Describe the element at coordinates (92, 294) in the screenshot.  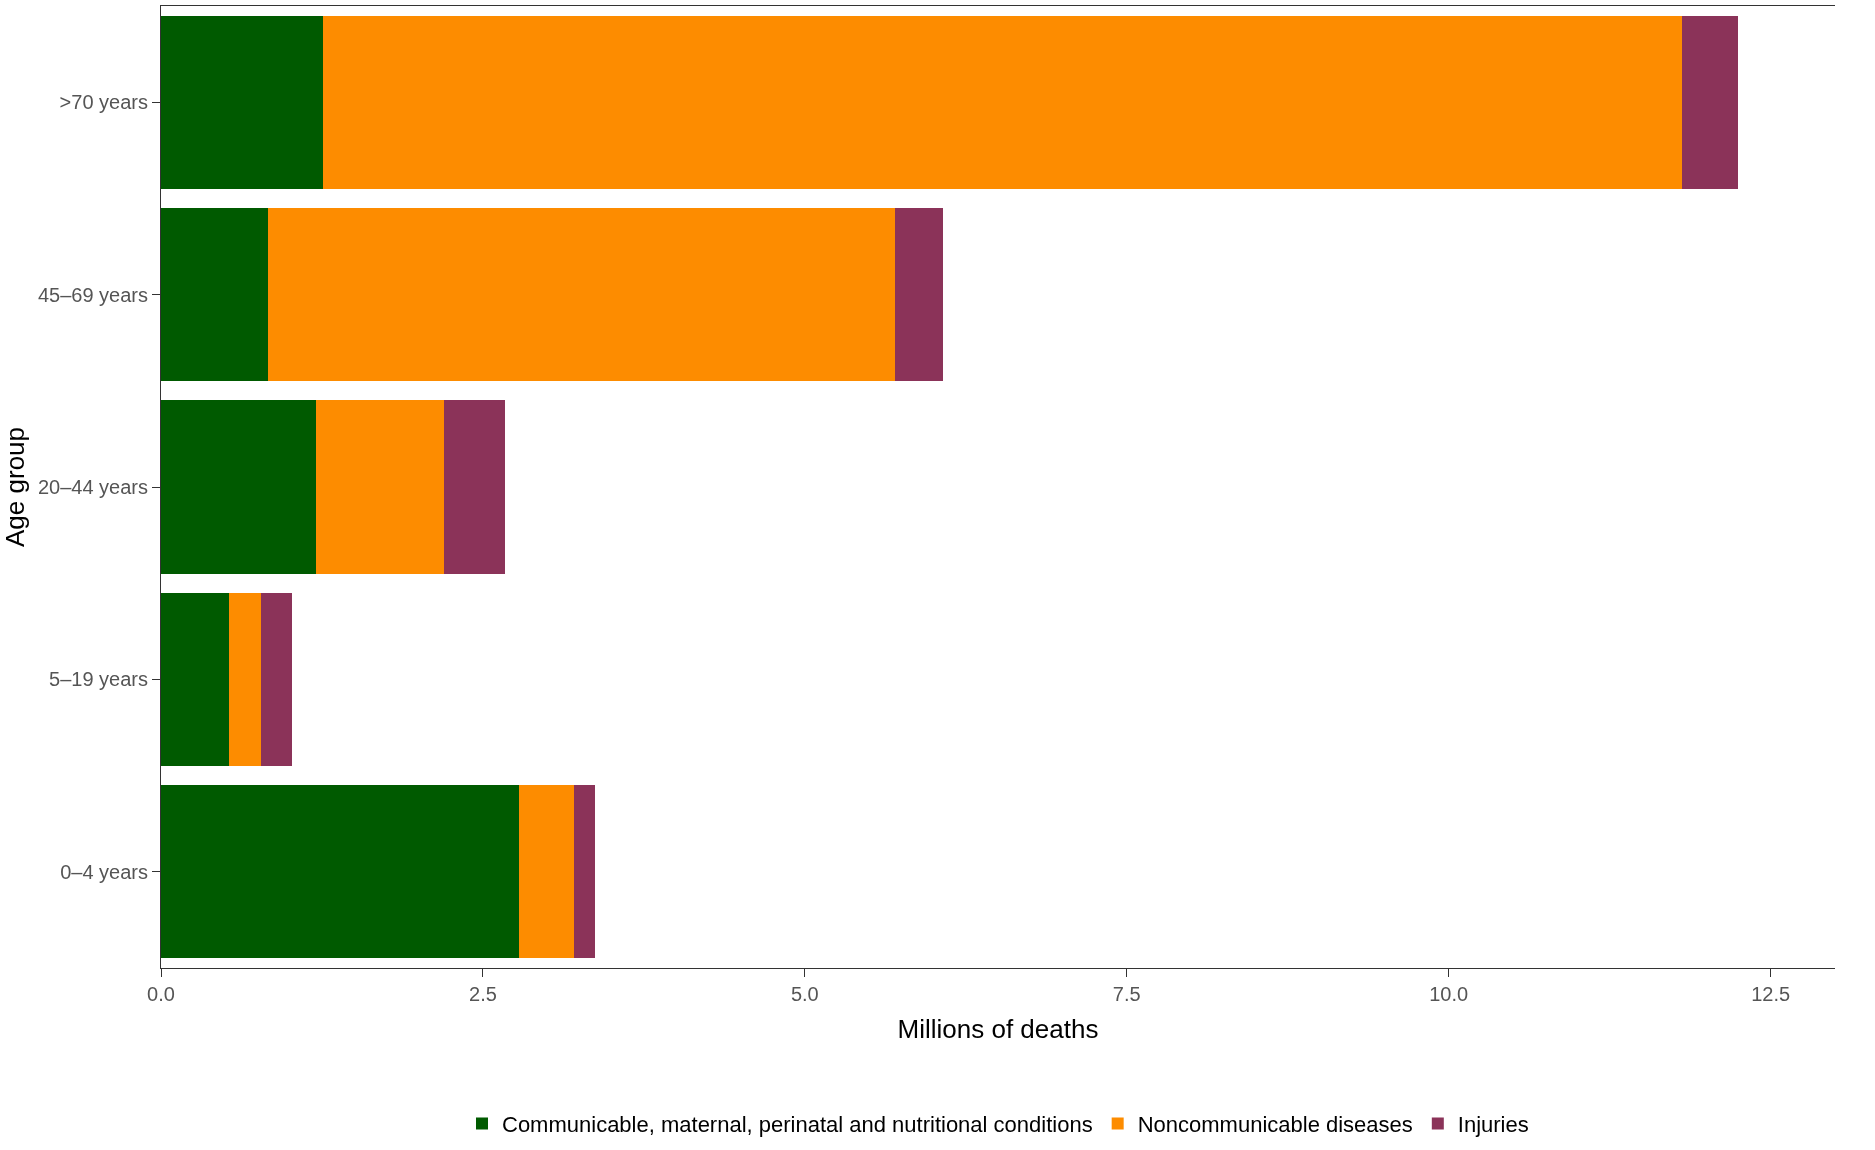
I see `y-tick-label: 45–69 years` at that location.